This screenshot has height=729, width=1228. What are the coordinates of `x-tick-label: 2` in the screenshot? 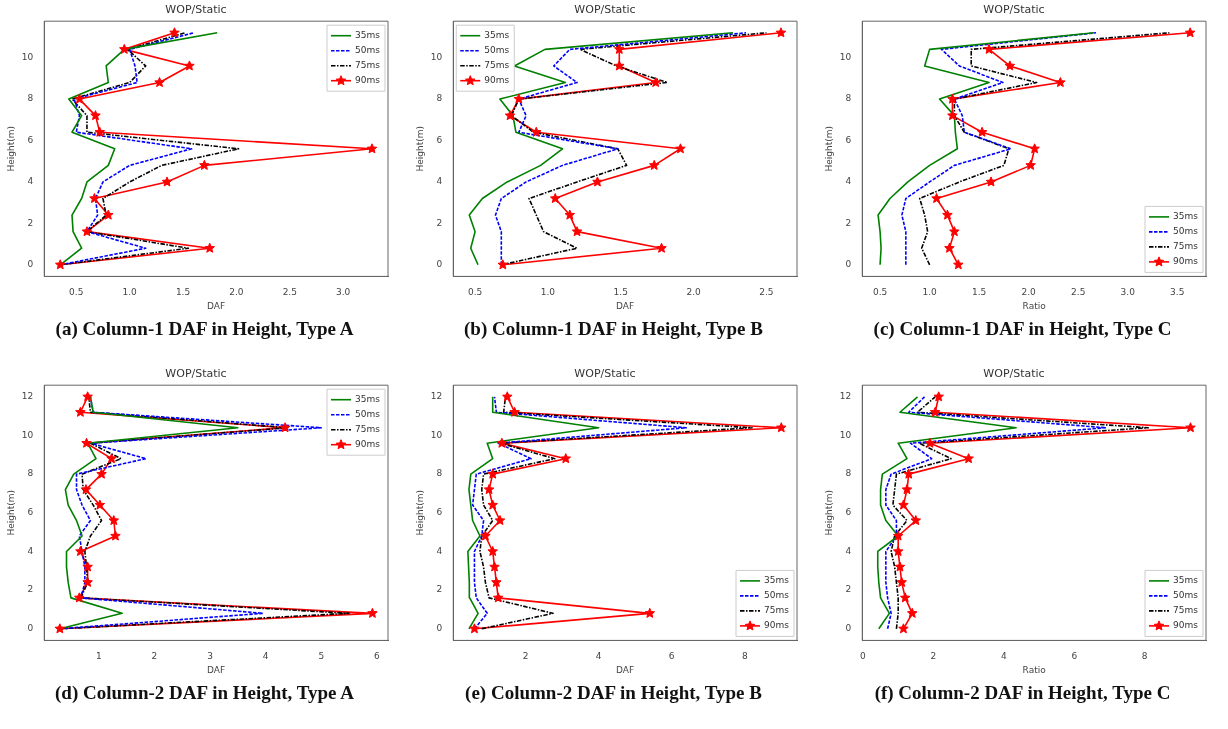 It's located at (933, 656).